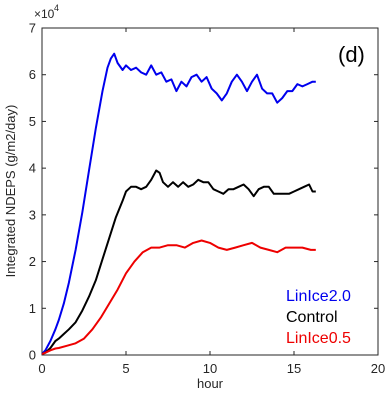 Image resolution: width=391 pixels, height=405 pixels. Describe the element at coordinates (32, 214) in the screenshot. I see `y-tick-label: 3` at that location.